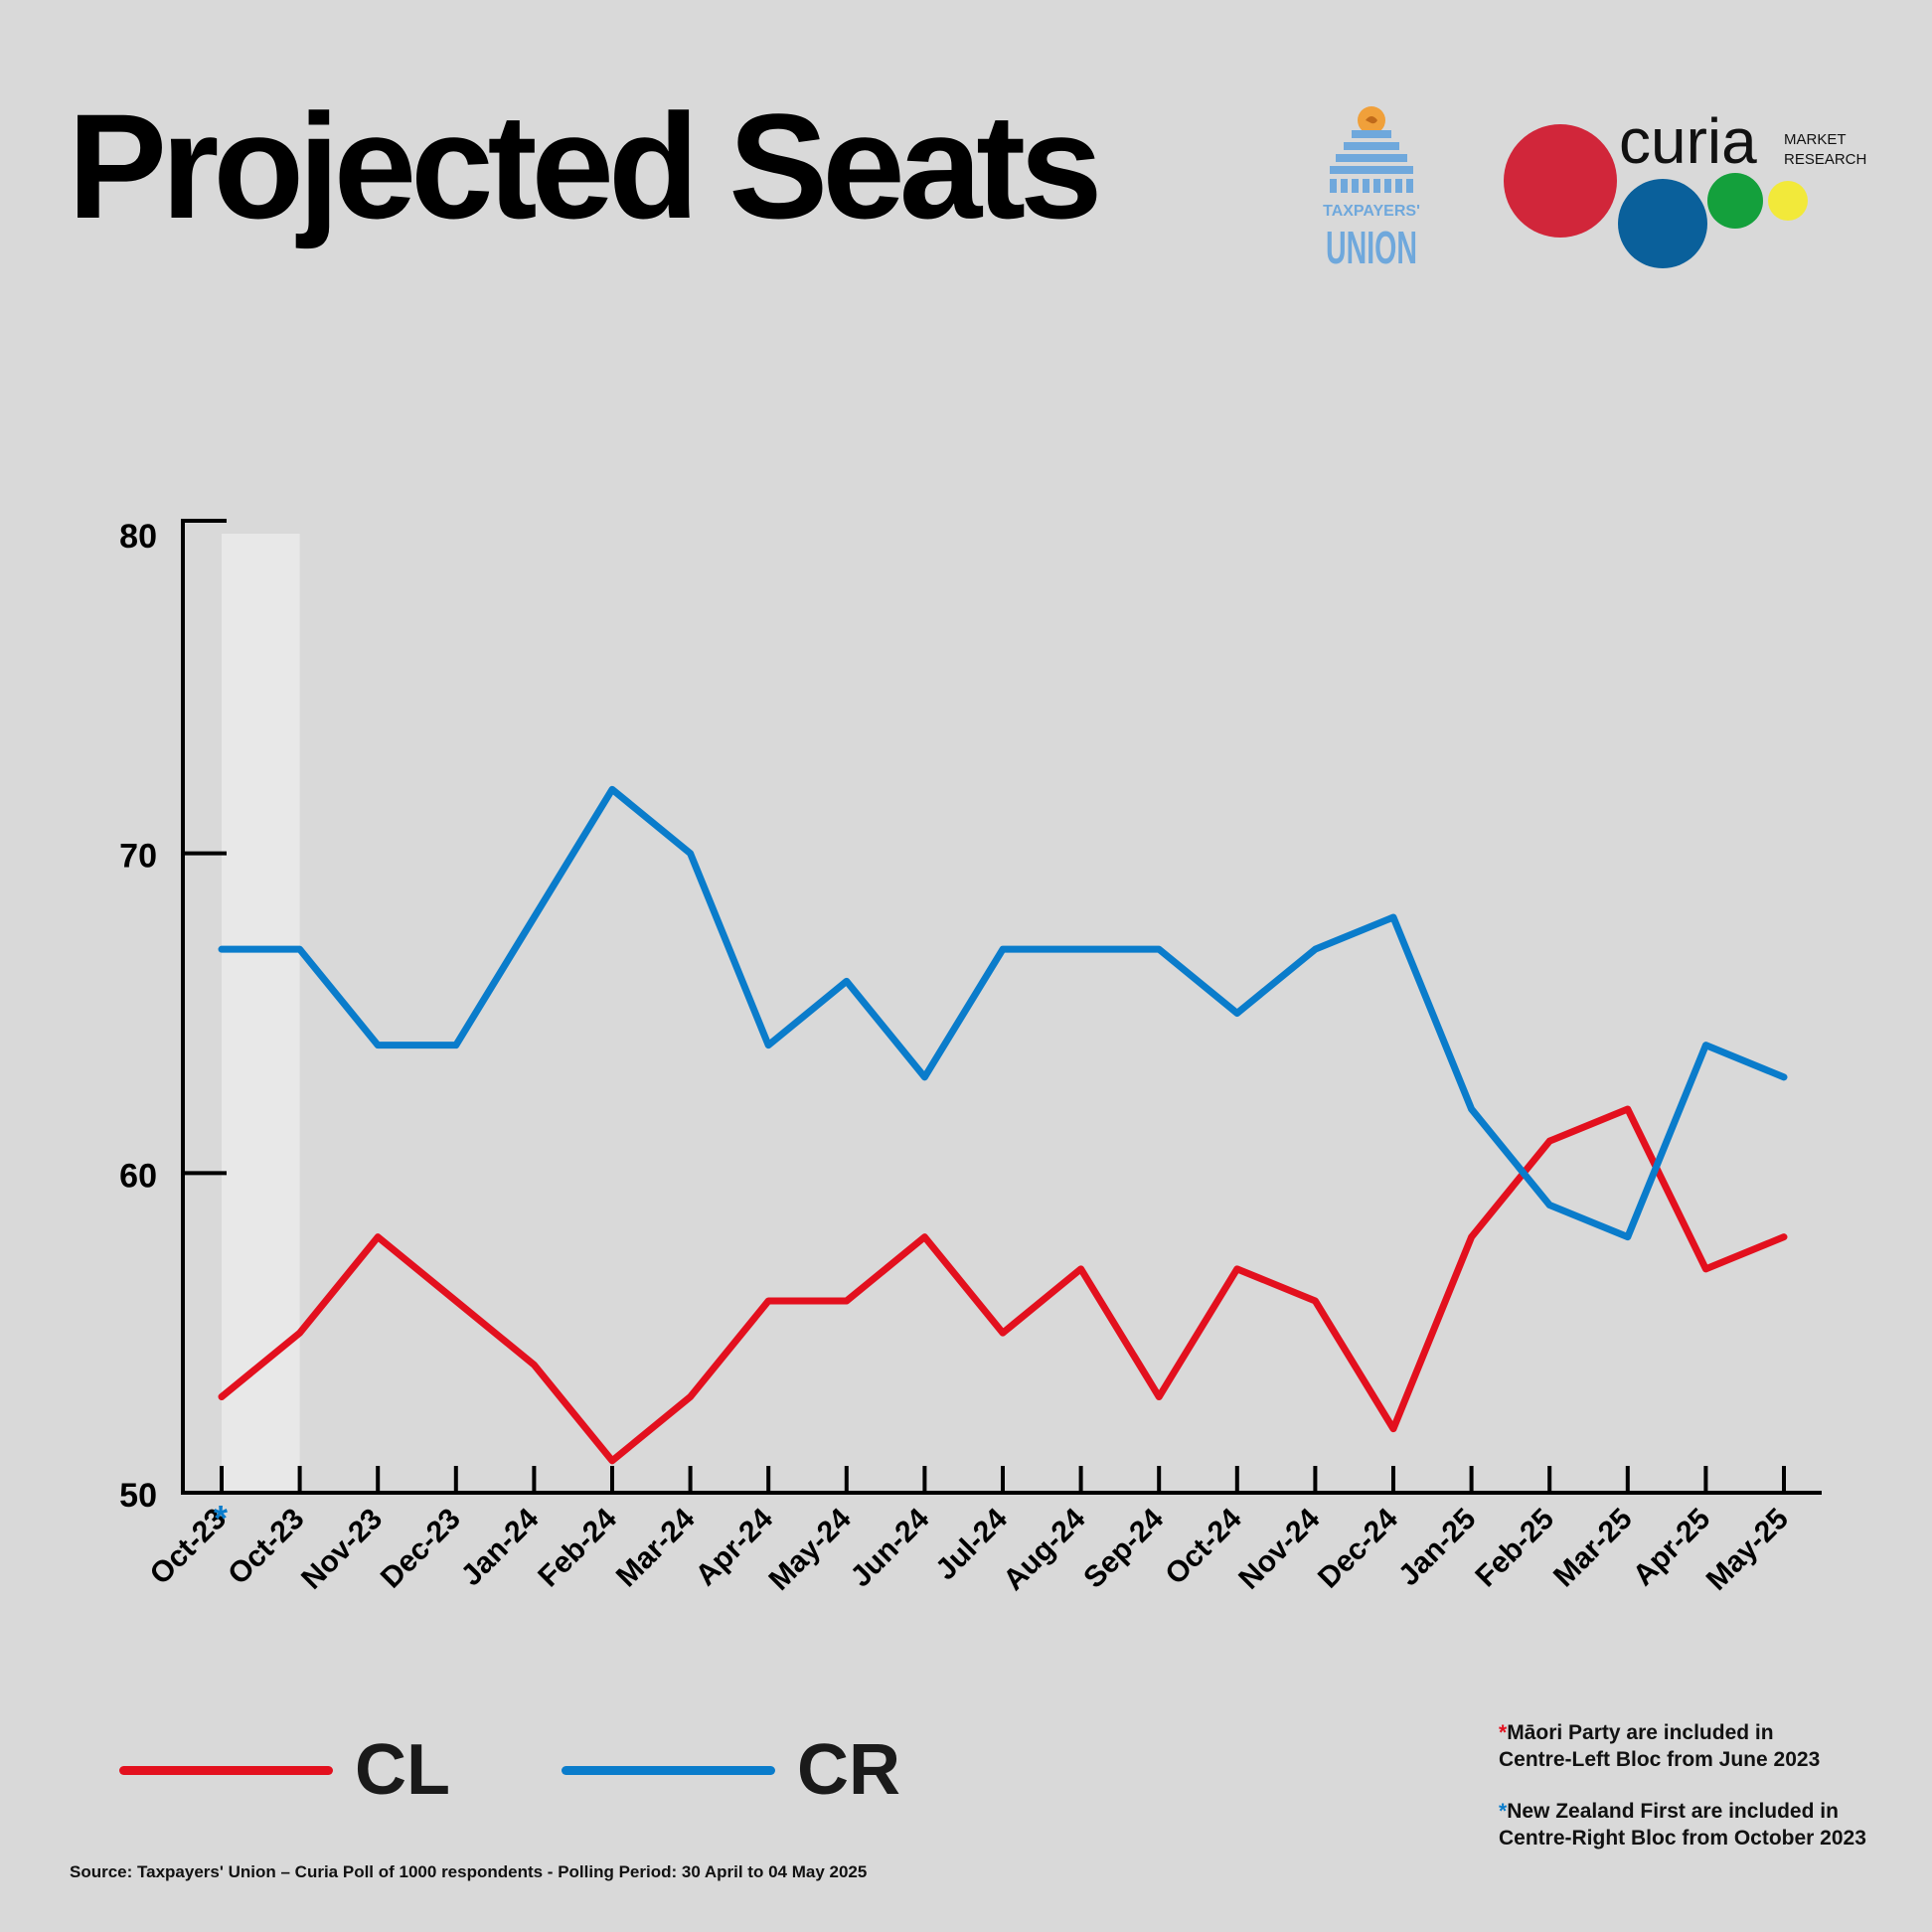 Image resolution: width=1932 pixels, height=1932 pixels. I want to click on curia-logo-sub1: MARKET, so click(1815, 139).